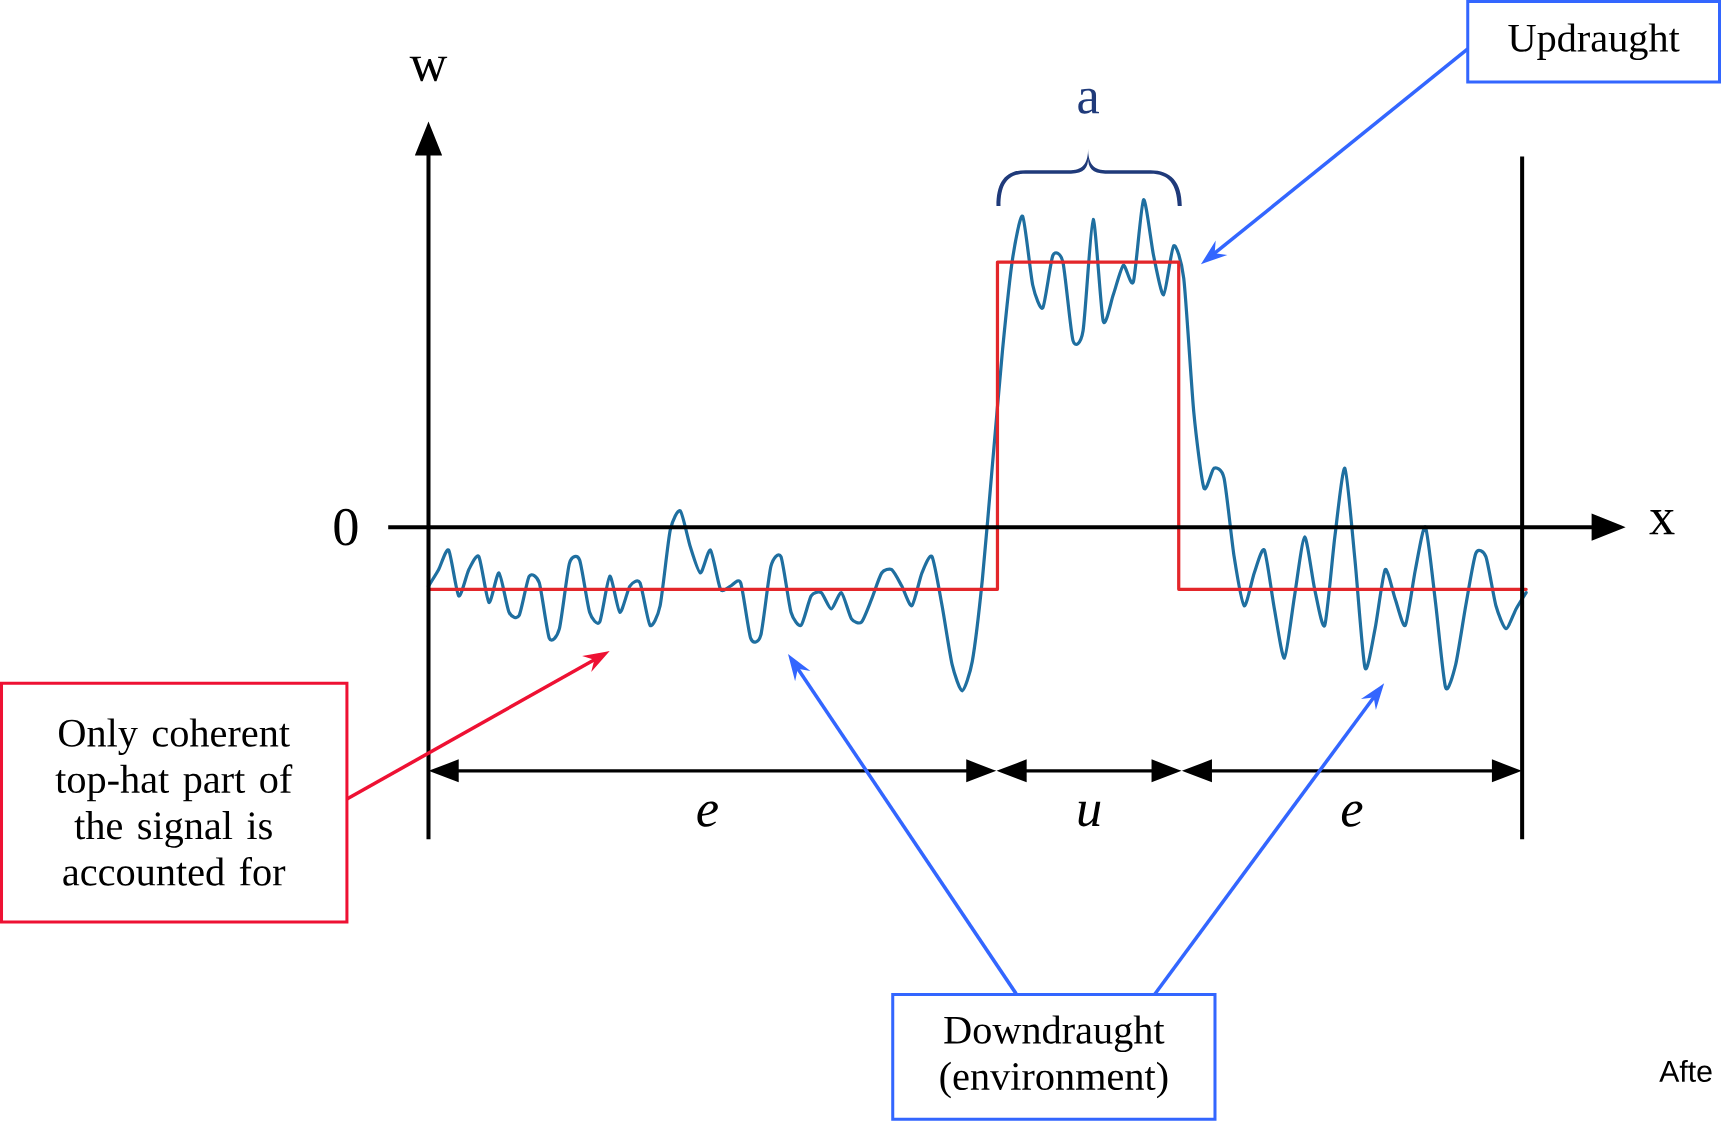  What do you see at coordinates (1685, 1071) in the screenshot?
I see `text: Afte` at bounding box center [1685, 1071].